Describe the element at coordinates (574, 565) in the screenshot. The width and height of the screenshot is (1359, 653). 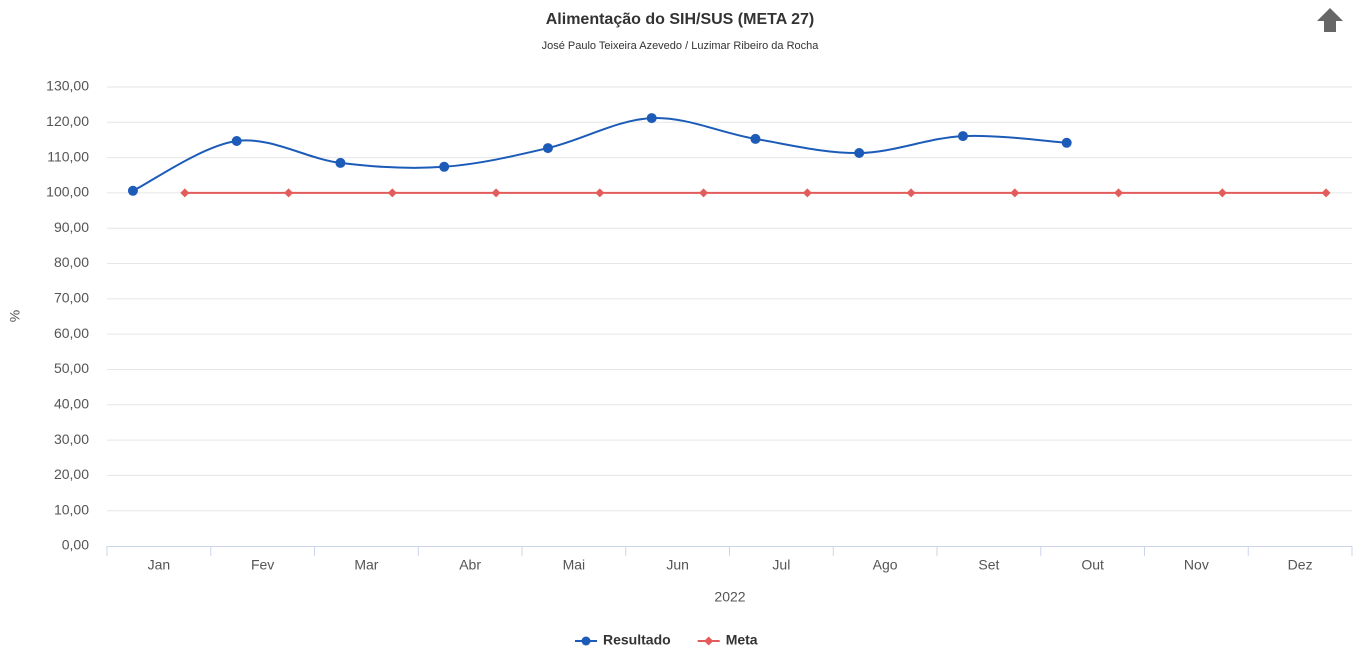
I see `x-tick-label: Mai` at that location.